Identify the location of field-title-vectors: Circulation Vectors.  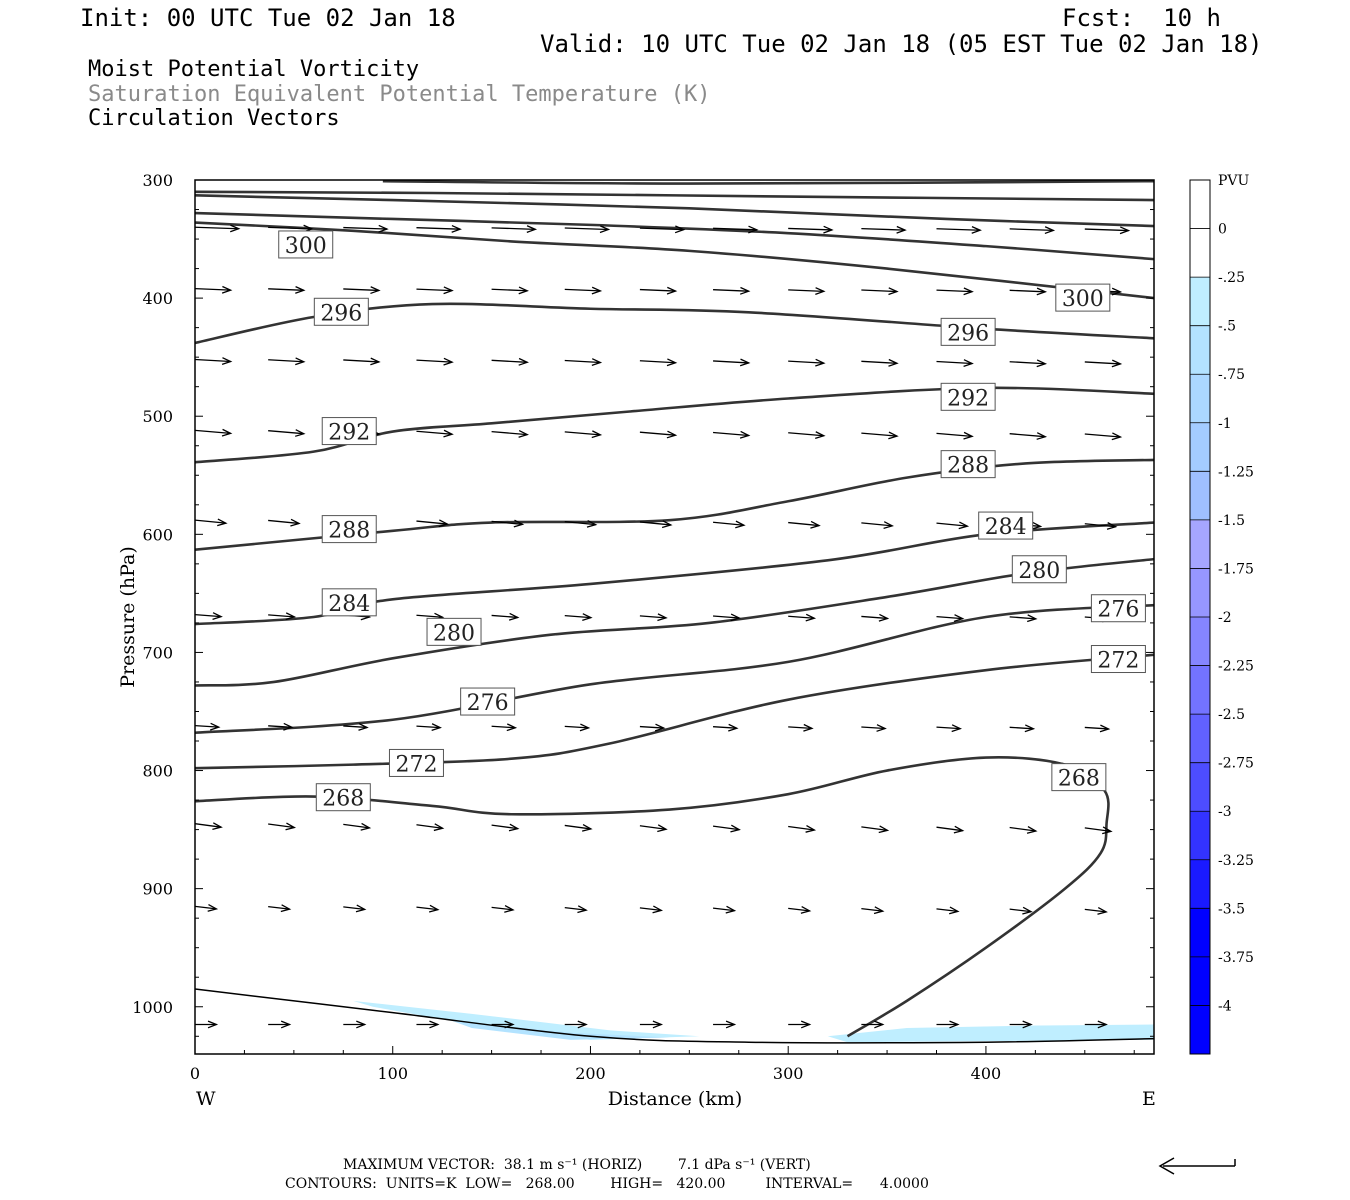
(214, 118).